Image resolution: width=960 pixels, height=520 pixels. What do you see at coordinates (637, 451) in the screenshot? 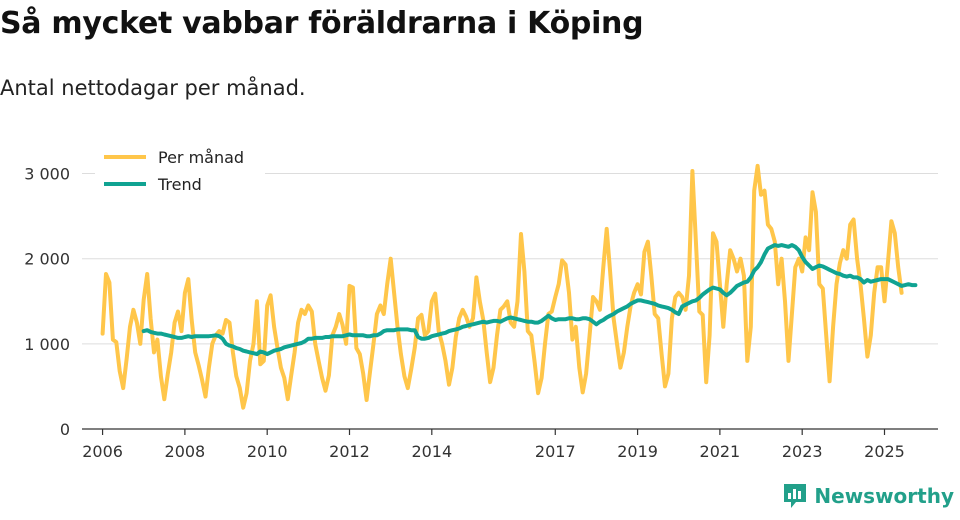
I see `x-tick-label: 2019` at bounding box center [637, 451].